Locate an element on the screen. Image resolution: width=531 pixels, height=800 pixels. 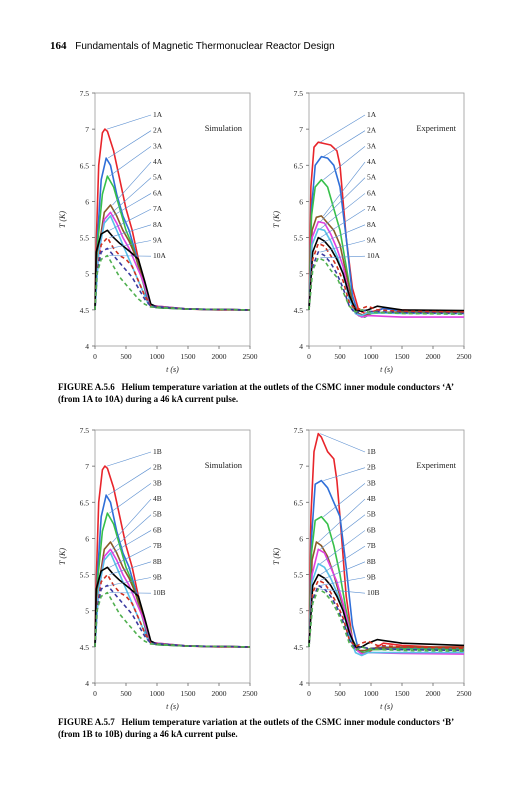
series-line-3A is located at coordinates (386, 248).